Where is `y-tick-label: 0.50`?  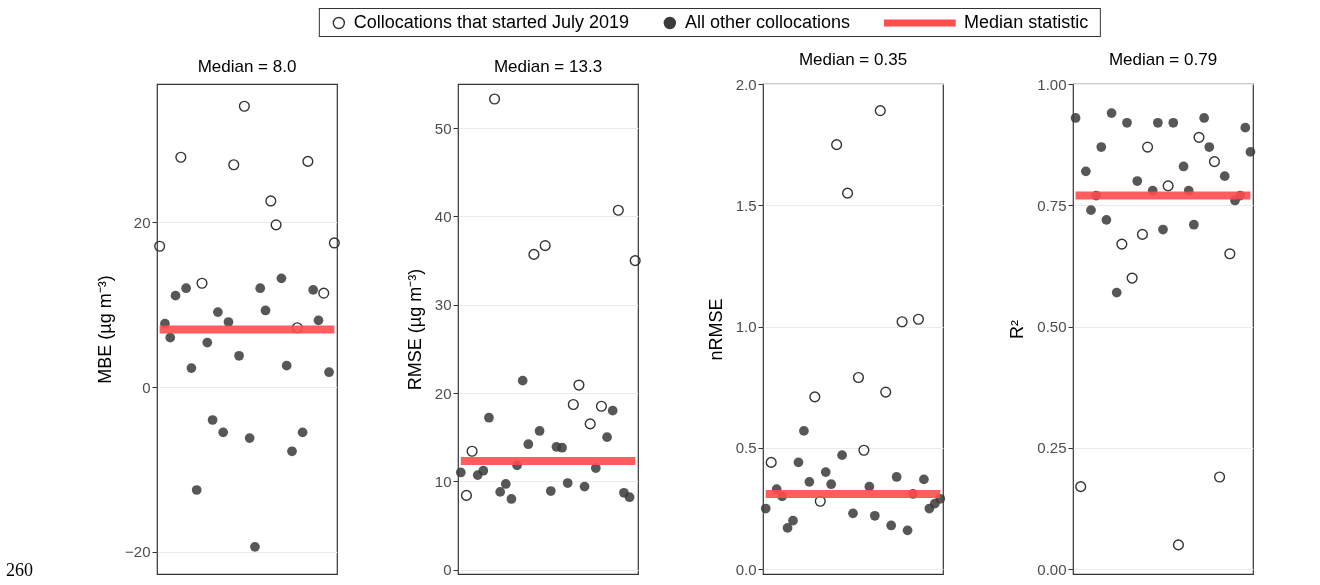 y-tick-label: 0.50 is located at coordinates (1052, 327).